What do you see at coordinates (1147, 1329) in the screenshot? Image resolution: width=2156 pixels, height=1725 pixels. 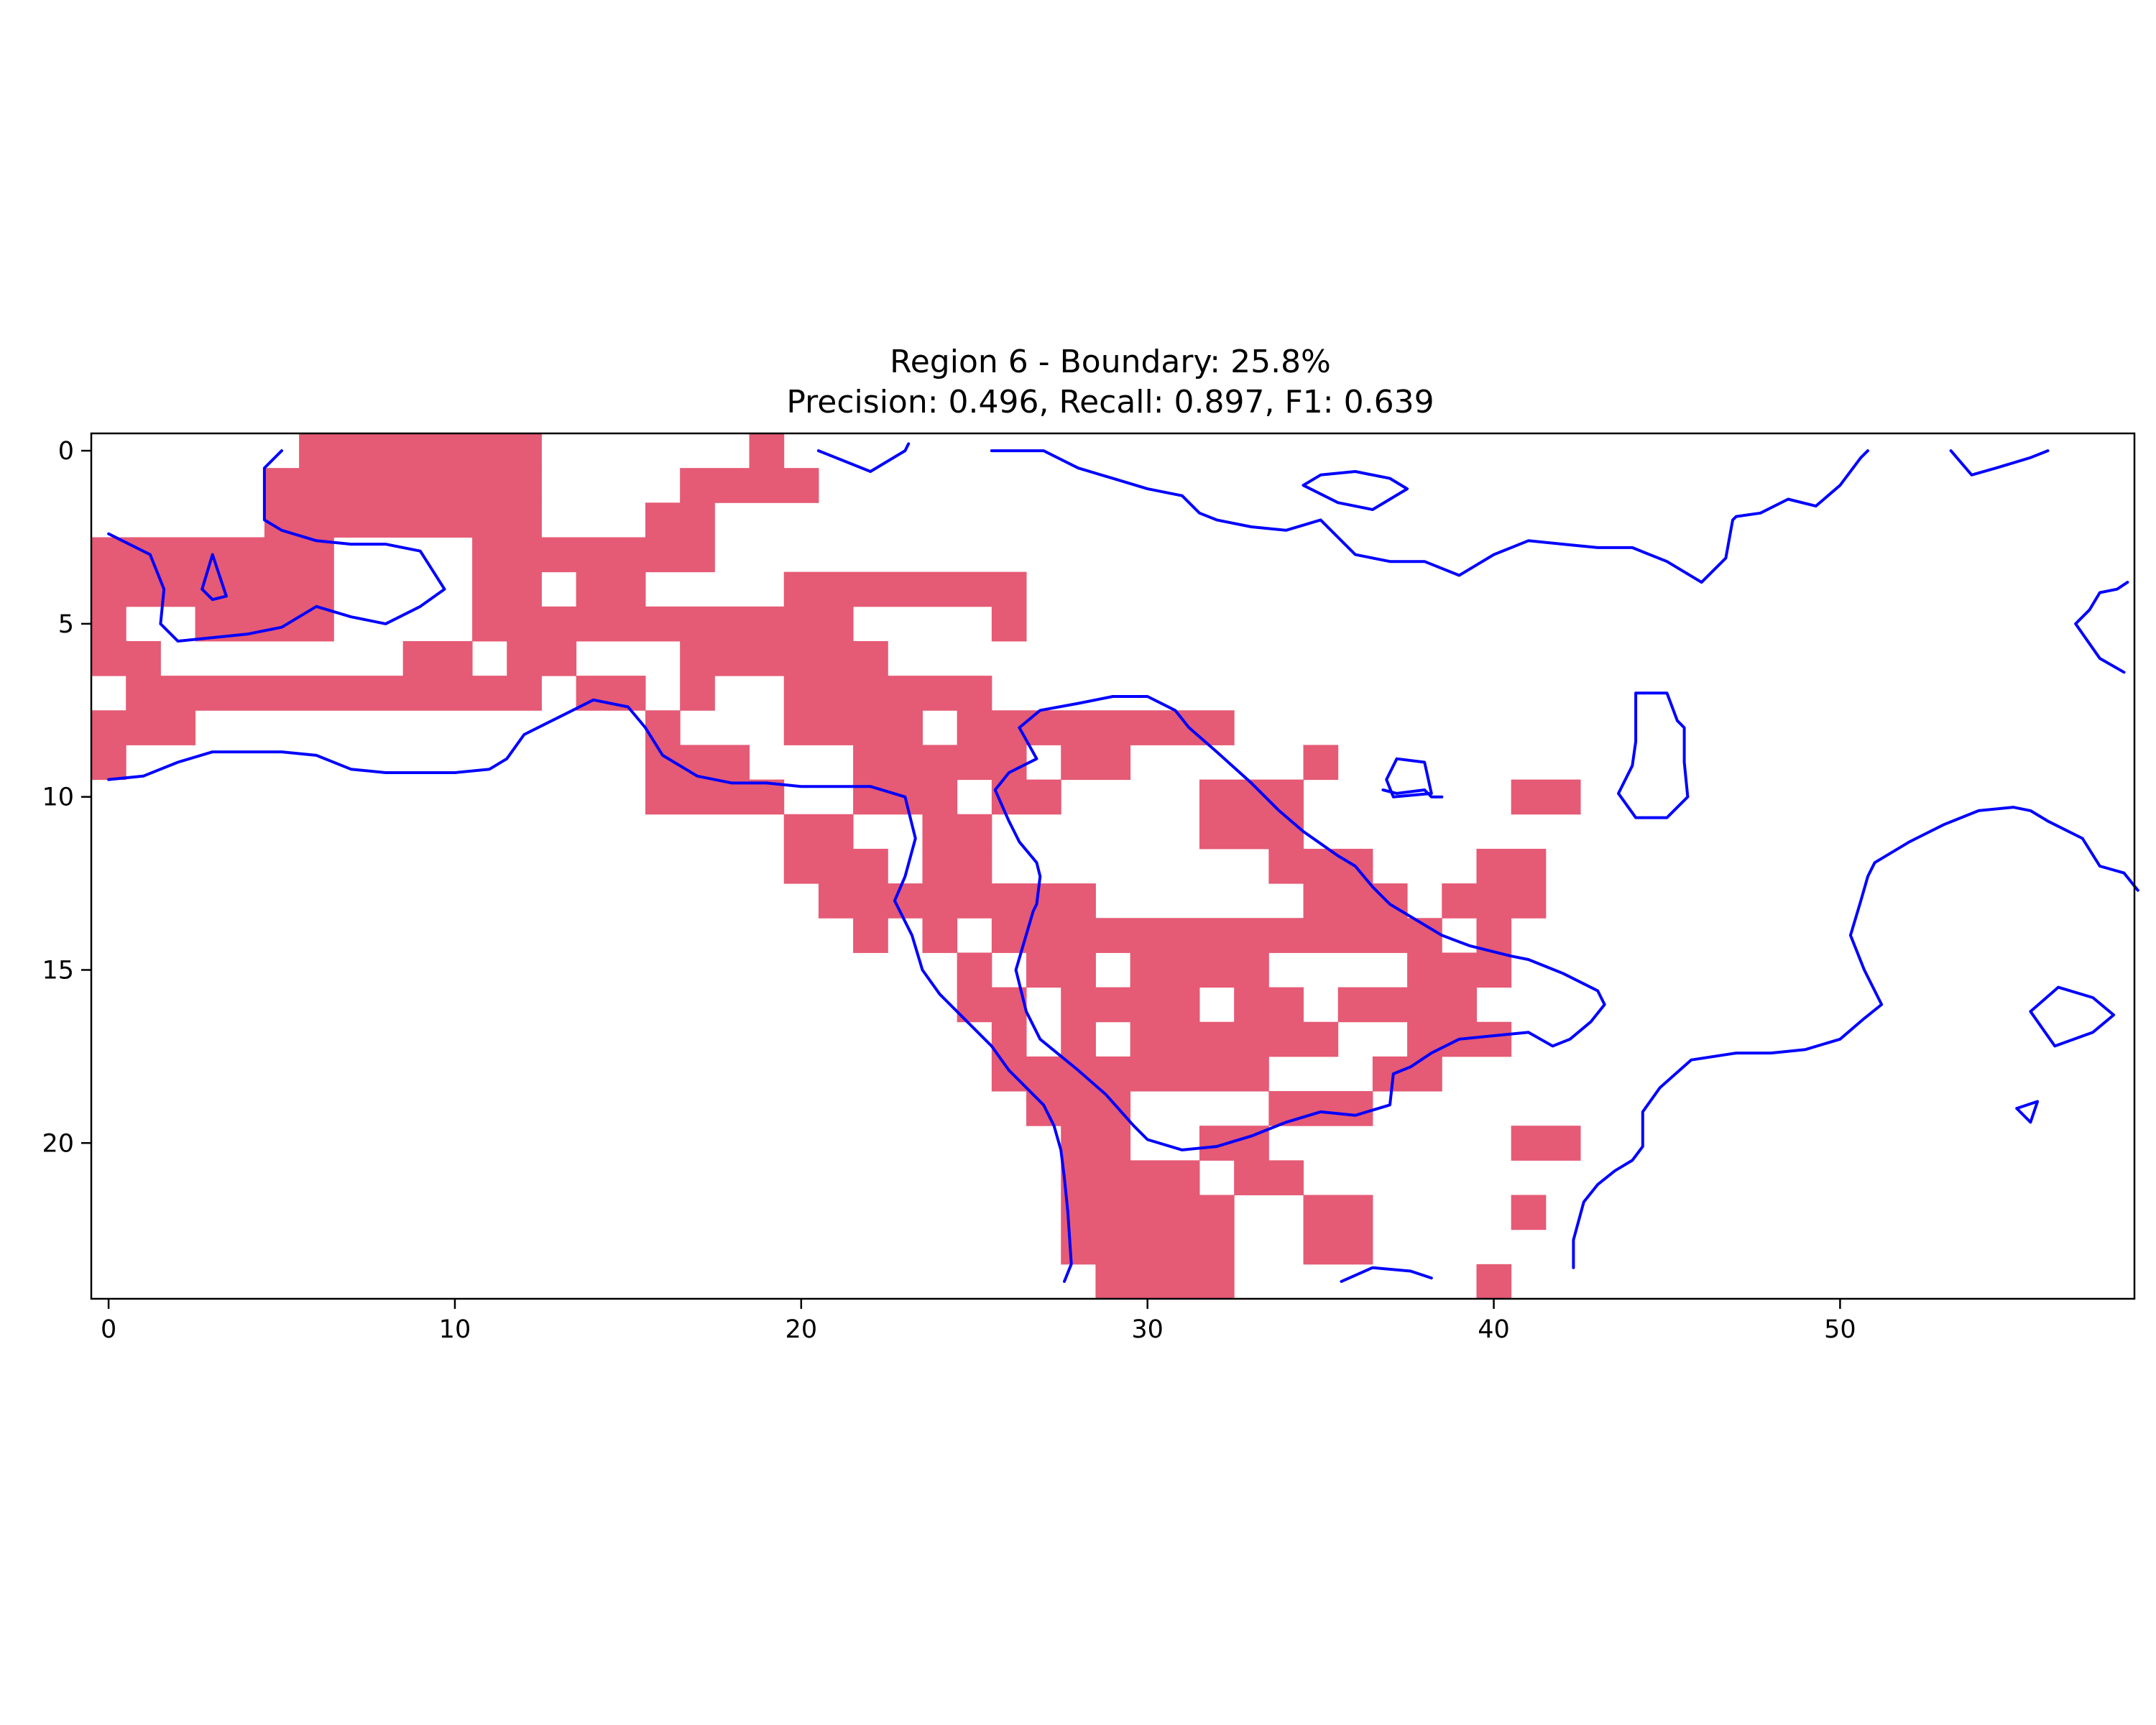 I see `x-tick-label: 30` at bounding box center [1147, 1329].